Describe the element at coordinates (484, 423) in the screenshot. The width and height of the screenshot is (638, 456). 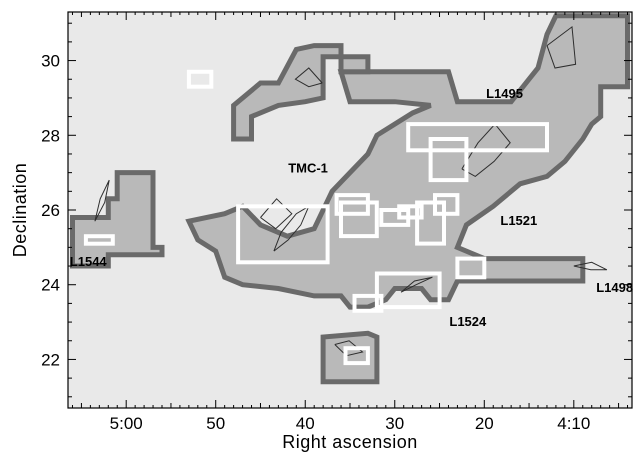
I see `x-tick-label: 20` at that location.